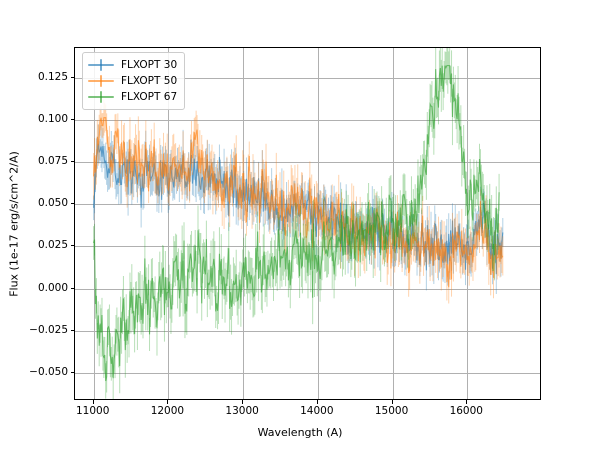 This screenshot has width=600, height=450. Describe the element at coordinates (167, 411) in the screenshot. I see `x-tick-label: 12000` at that location.